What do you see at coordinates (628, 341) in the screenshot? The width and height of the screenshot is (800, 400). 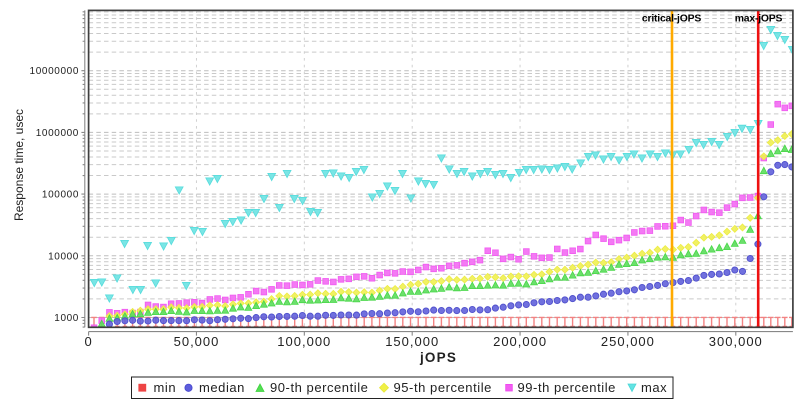 I see `svg-text: 250,000` at bounding box center [628, 341].